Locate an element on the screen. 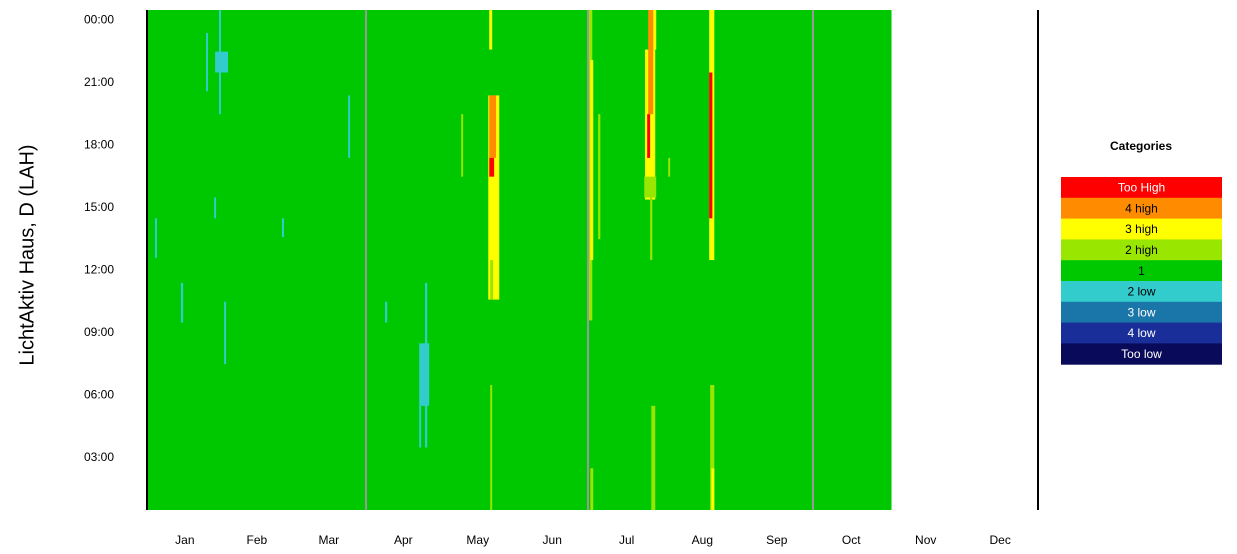 This screenshot has height=554, width=1237. y-tick-label: 06:00 is located at coordinates (99, 395).